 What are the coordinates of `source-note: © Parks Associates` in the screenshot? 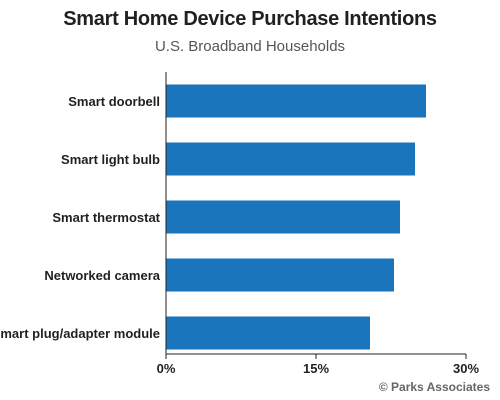 It's located at (434, 387).